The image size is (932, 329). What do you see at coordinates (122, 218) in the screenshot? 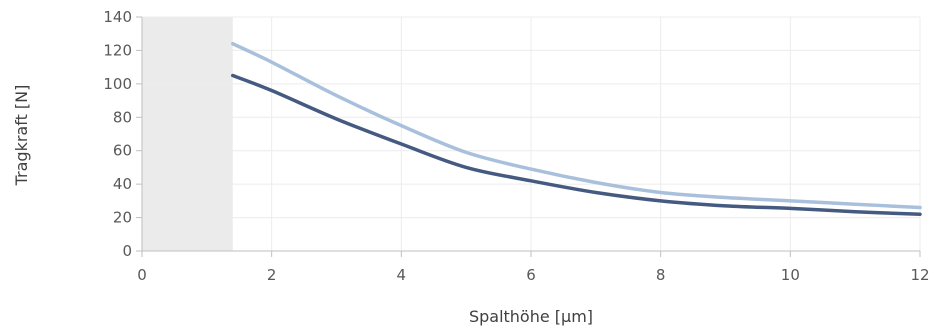
I see `y-tick-label: 20` at bounding box center [122, 218].